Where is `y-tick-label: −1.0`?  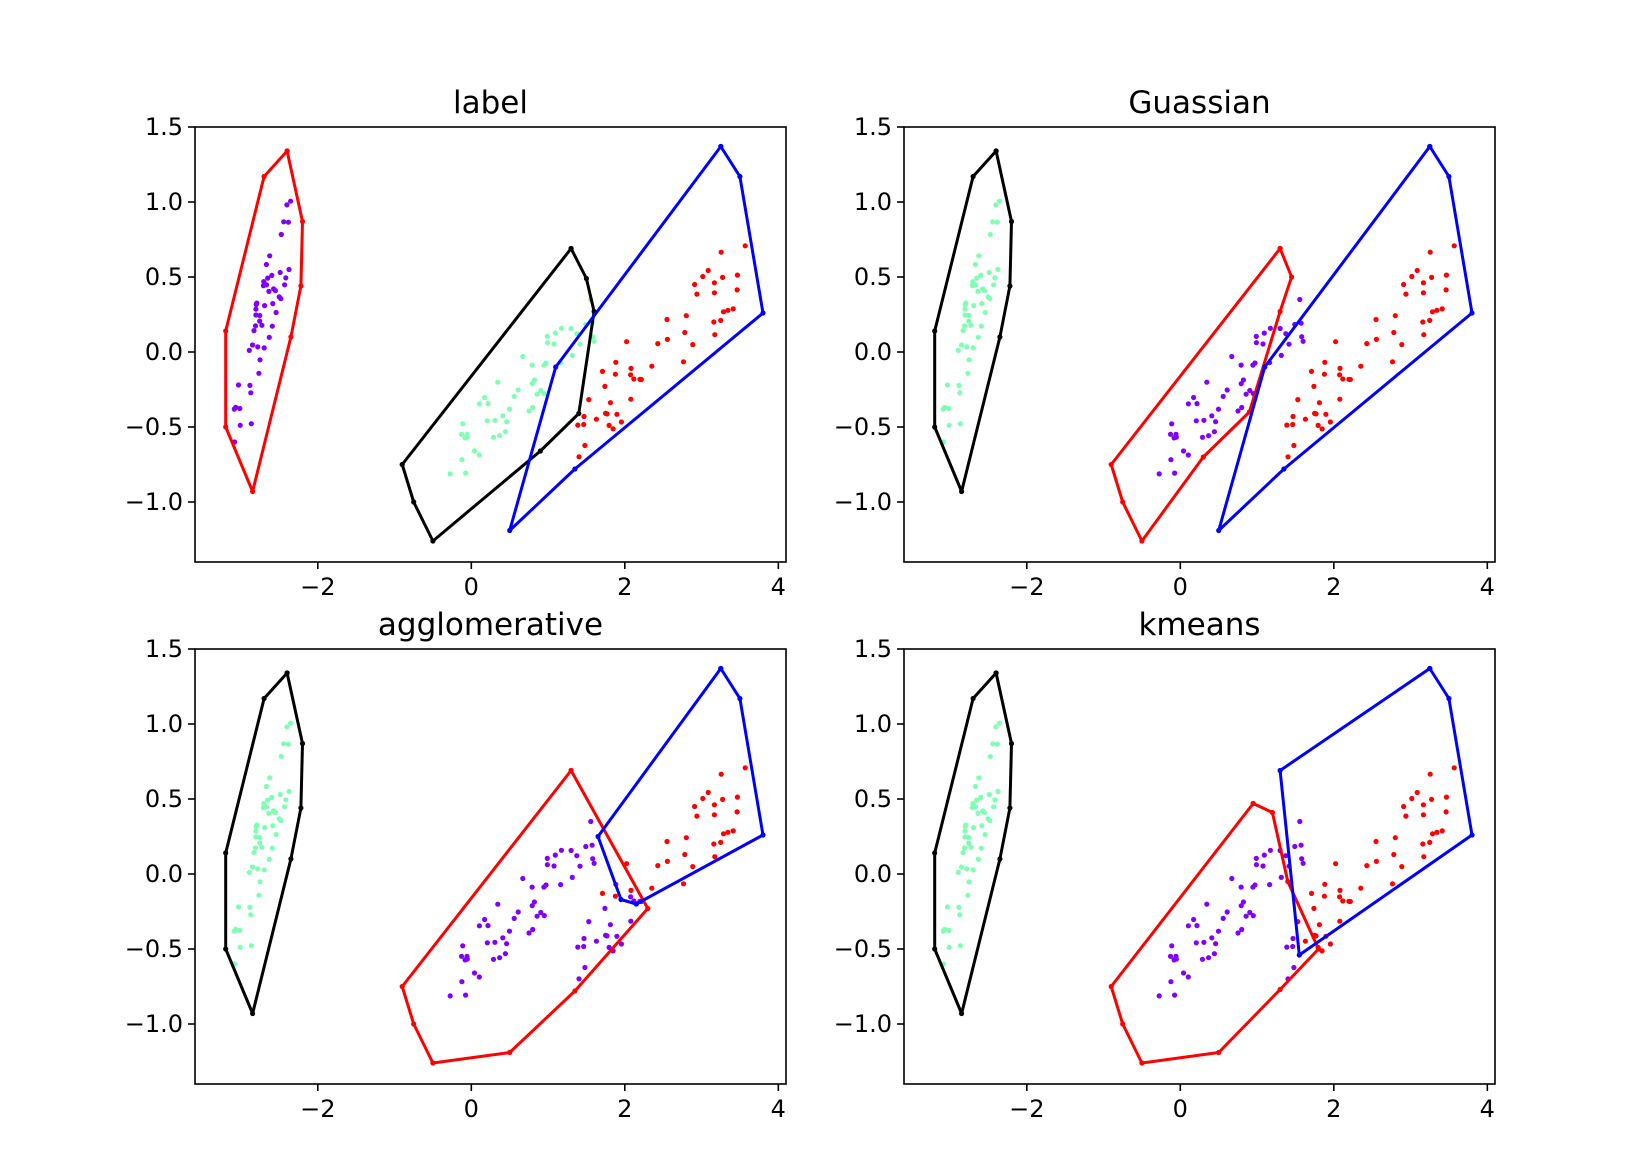 y-tick-label: −1.0 is located at coordinates (863, 1024).